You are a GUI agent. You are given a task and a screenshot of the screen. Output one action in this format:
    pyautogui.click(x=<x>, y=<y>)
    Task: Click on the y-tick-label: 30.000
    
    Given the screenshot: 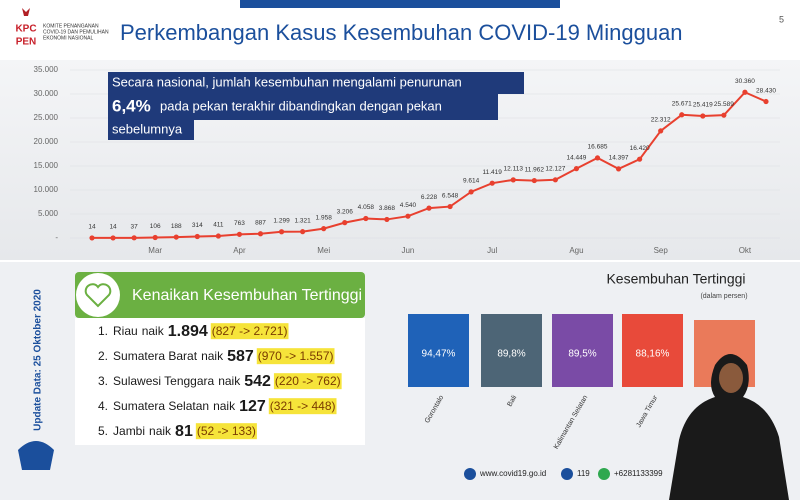 What is the action you would take?
    pyautogui.click(x=46, y=93)
    